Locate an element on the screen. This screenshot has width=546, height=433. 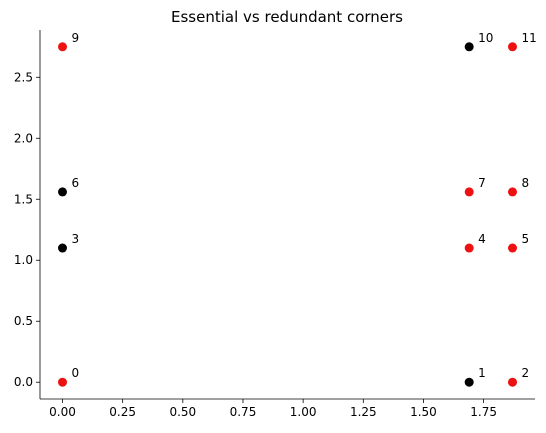
point-label: 8 is located at coordinates (526, 183).